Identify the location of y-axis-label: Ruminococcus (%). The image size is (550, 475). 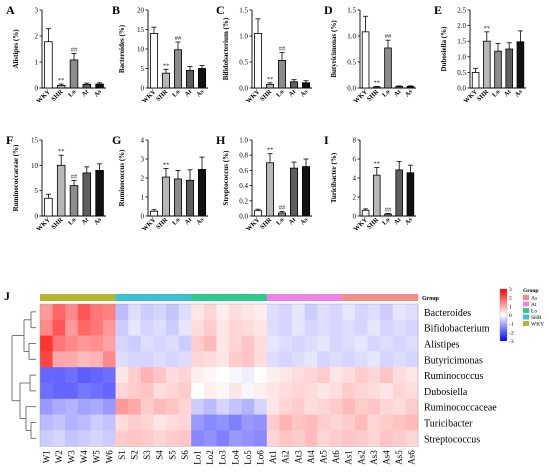
(122, 178).